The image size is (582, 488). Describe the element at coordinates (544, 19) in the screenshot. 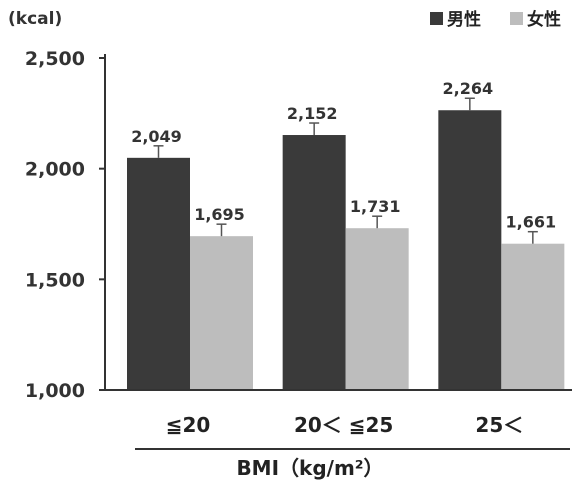

I see `legend-label: 女性` at that location.